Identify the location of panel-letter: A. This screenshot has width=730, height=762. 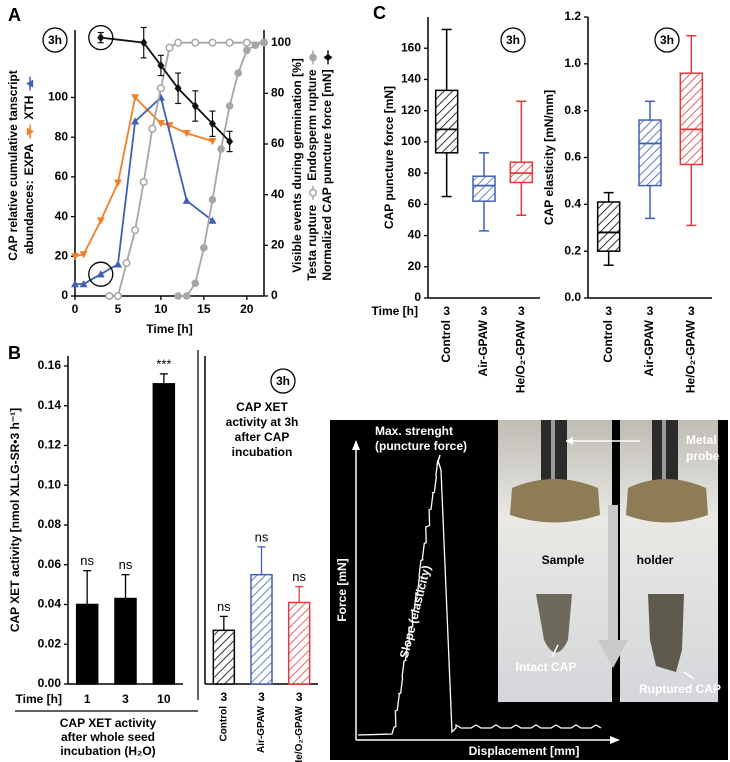
(14, 15).